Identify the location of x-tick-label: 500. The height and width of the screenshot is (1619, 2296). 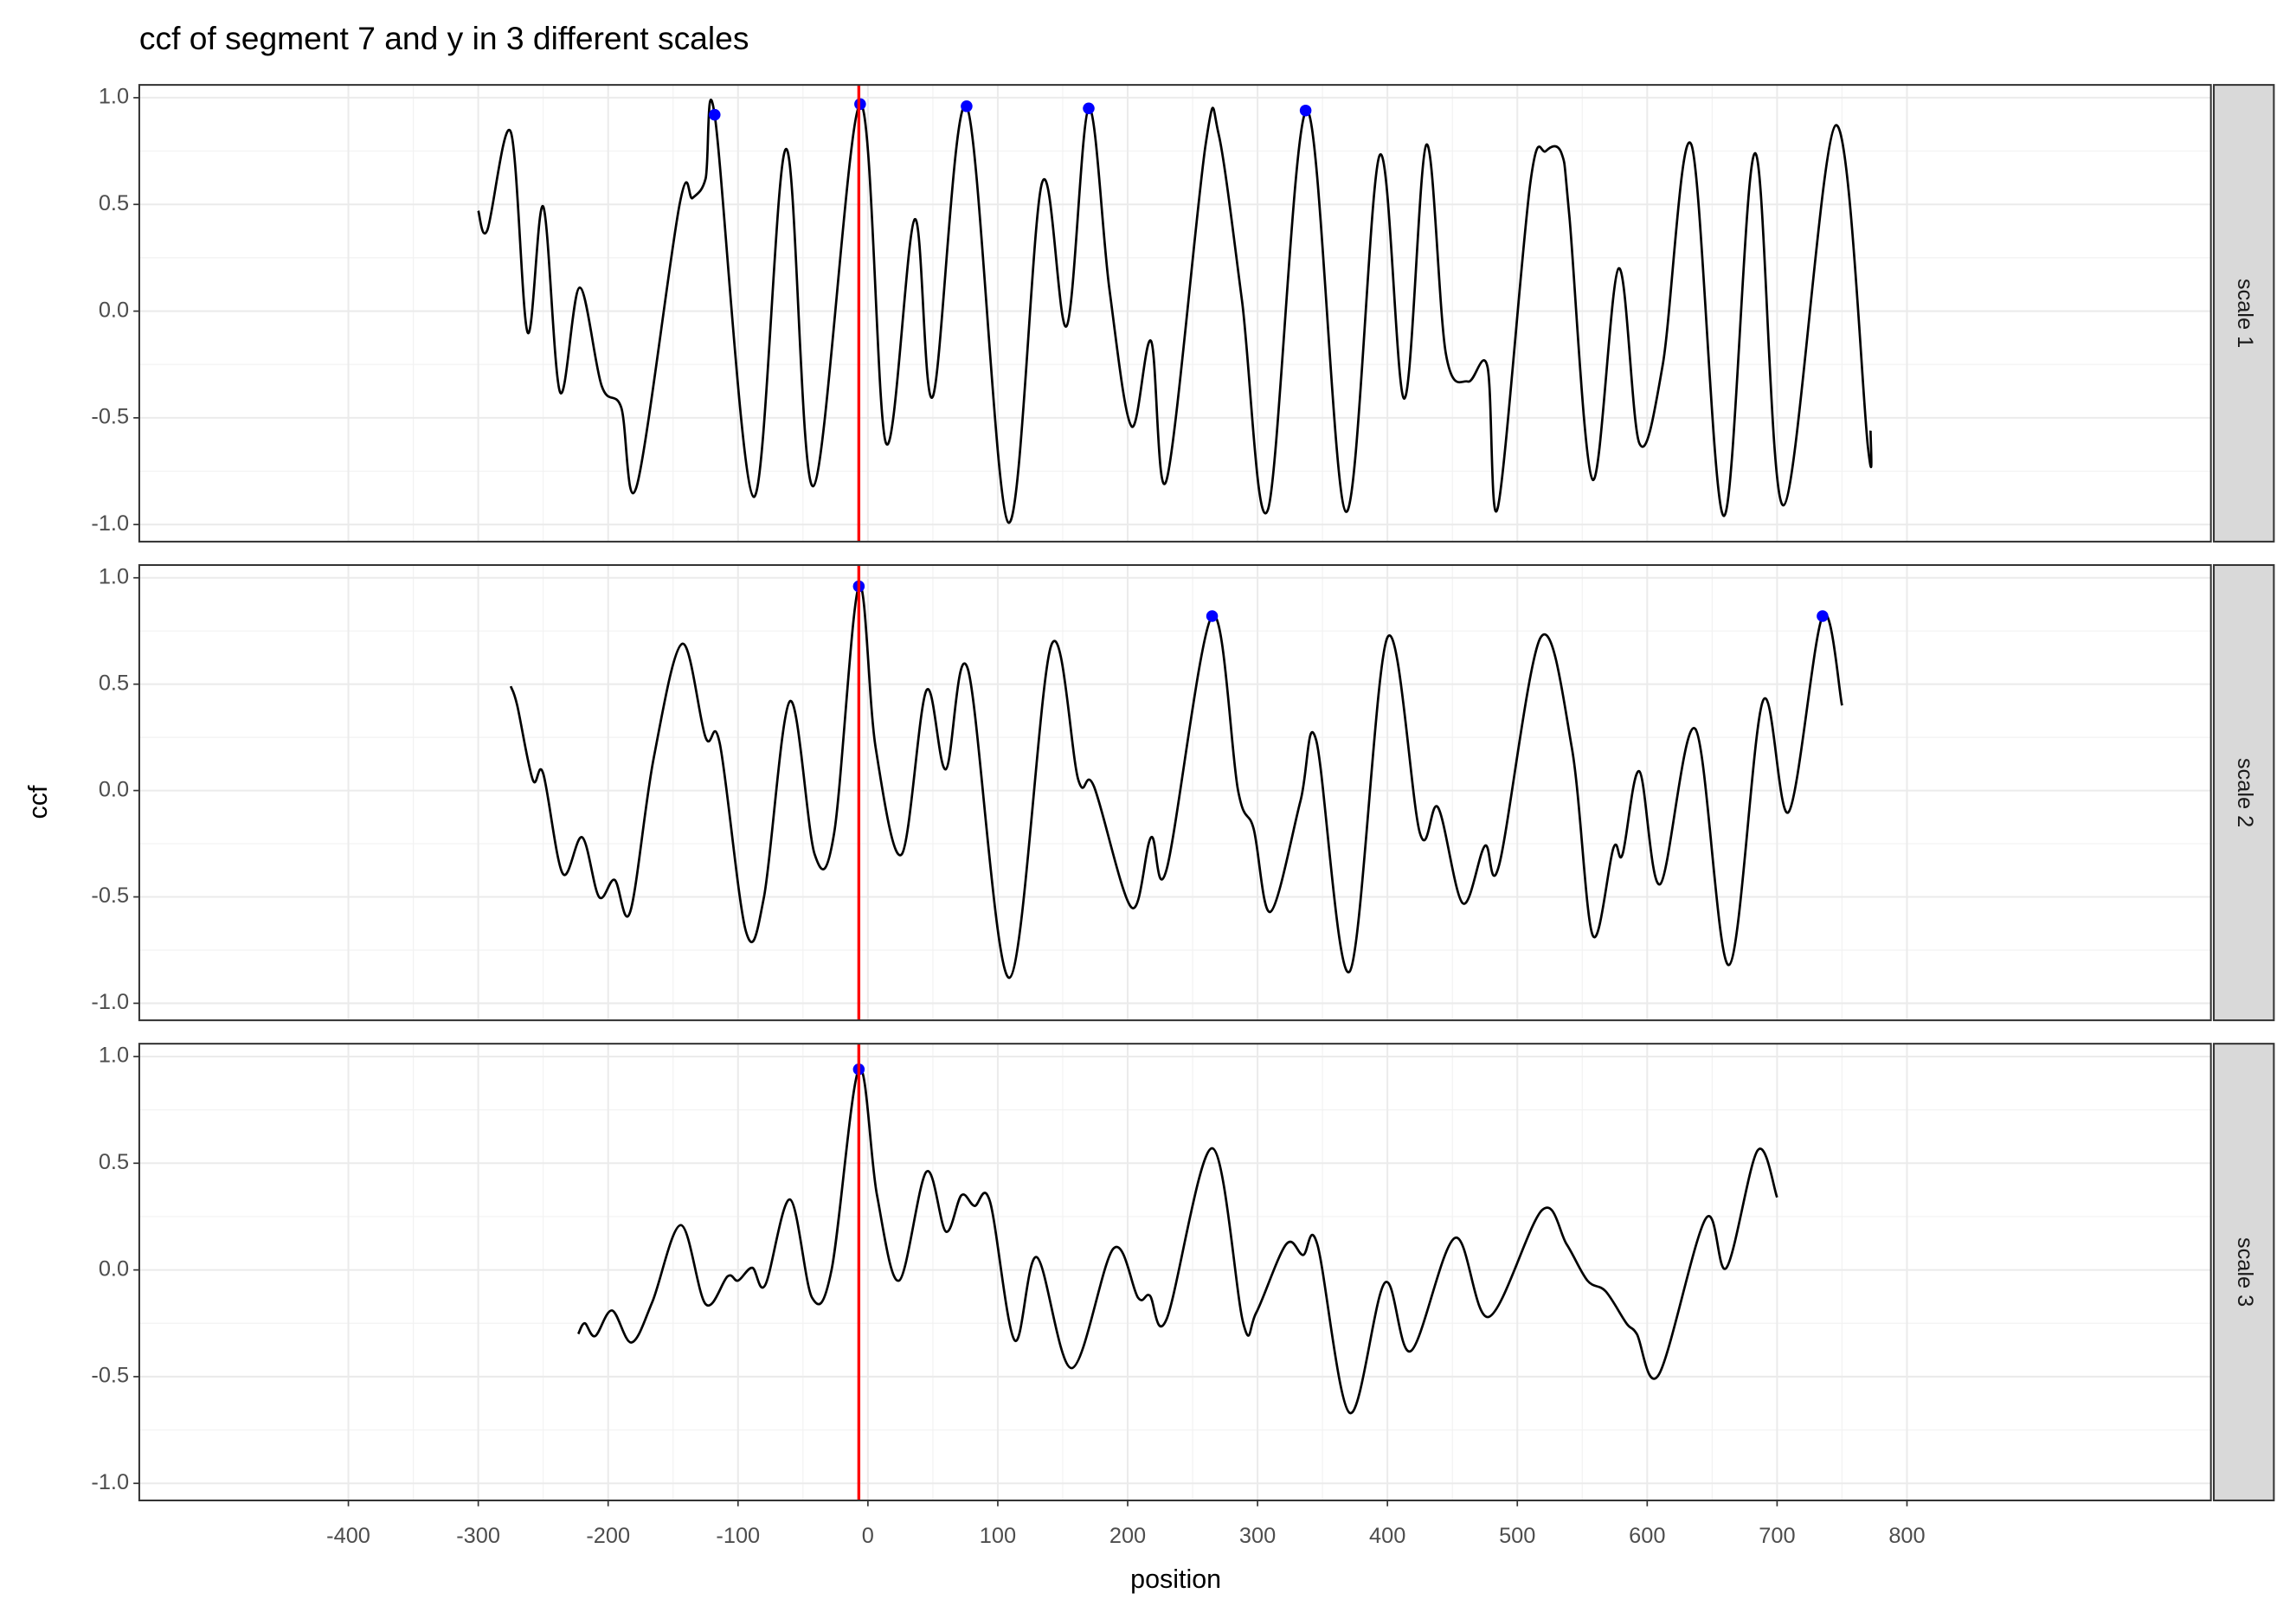
(1517, 1536).